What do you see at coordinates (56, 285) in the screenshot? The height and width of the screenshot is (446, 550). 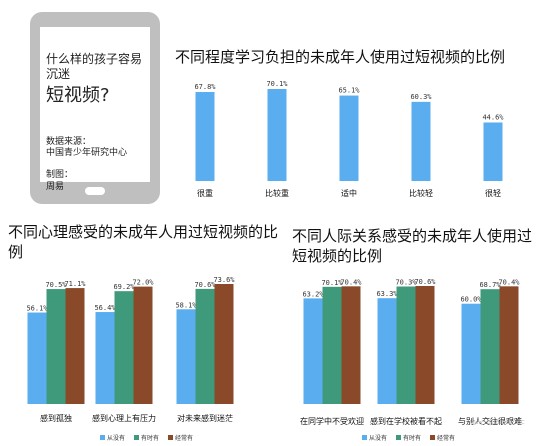 I see `chart2-value-label: 70.5%` at bounding box center [56, 285].